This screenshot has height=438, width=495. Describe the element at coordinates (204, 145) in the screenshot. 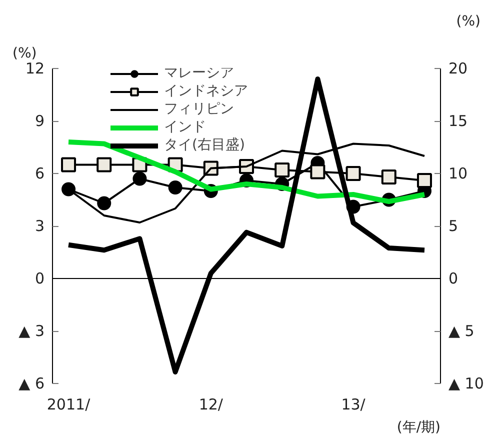

I see `legend-label: タイ(右目盛)` at that location.